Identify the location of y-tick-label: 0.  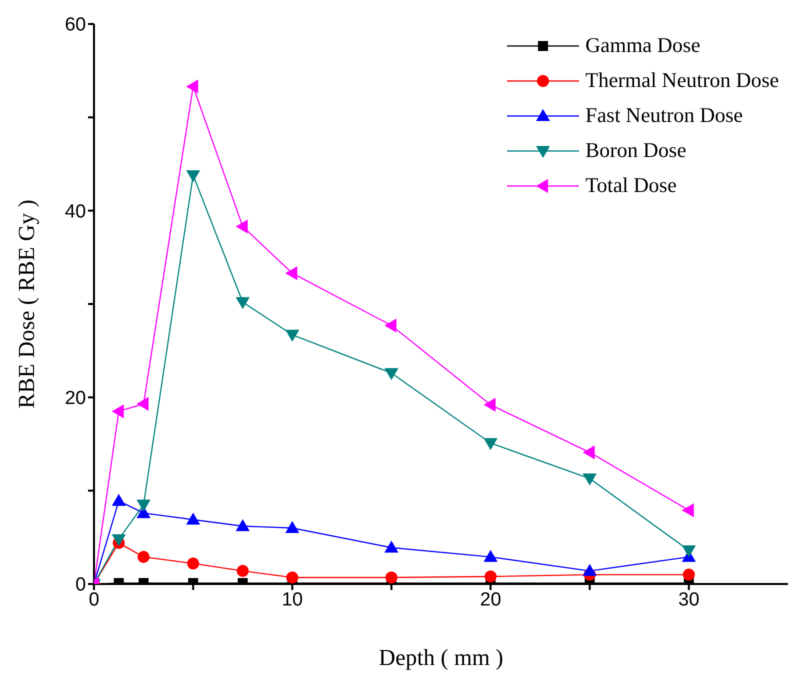
(80, 585).